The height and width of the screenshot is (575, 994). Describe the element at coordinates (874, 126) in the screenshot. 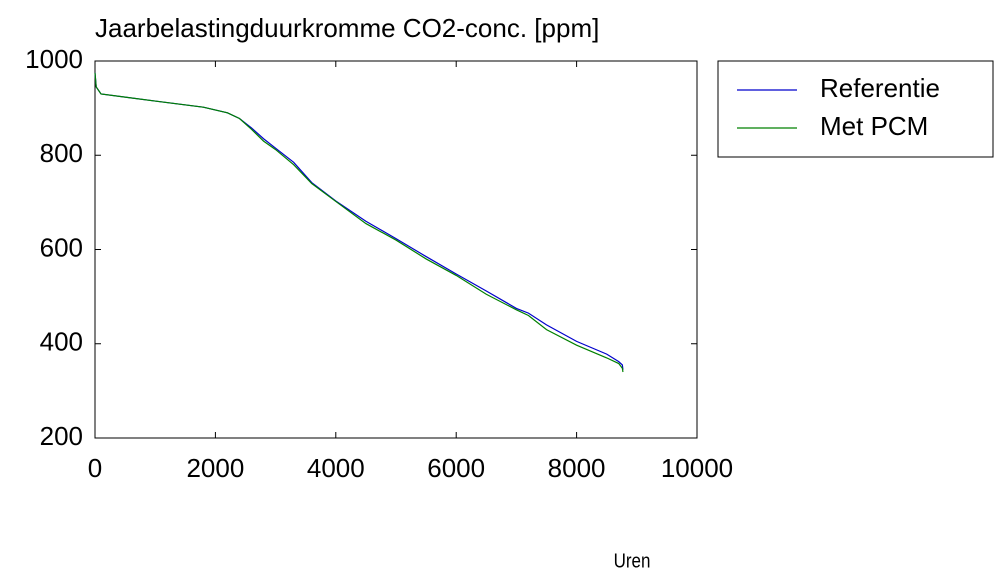

I see `legend-label: Met PCM` at that location.